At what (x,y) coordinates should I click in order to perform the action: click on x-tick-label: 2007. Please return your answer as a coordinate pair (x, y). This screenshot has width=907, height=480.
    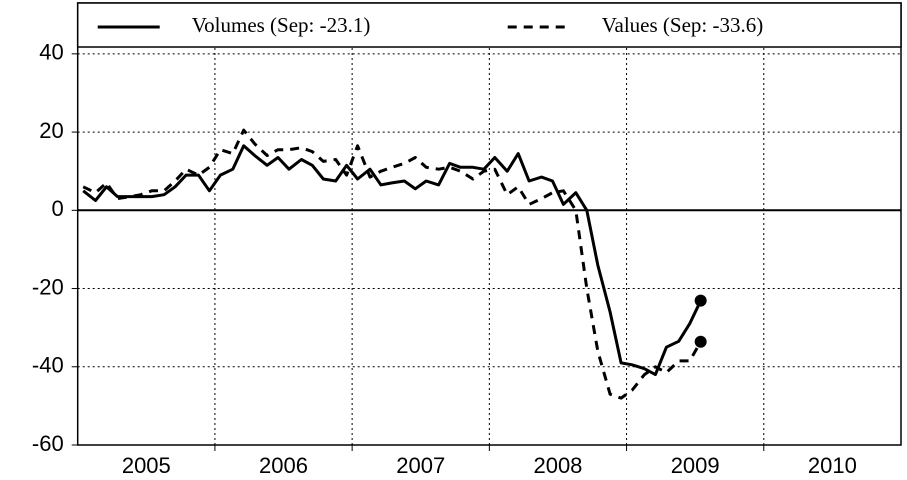
    Looking at the image, I should click on (420, 465).